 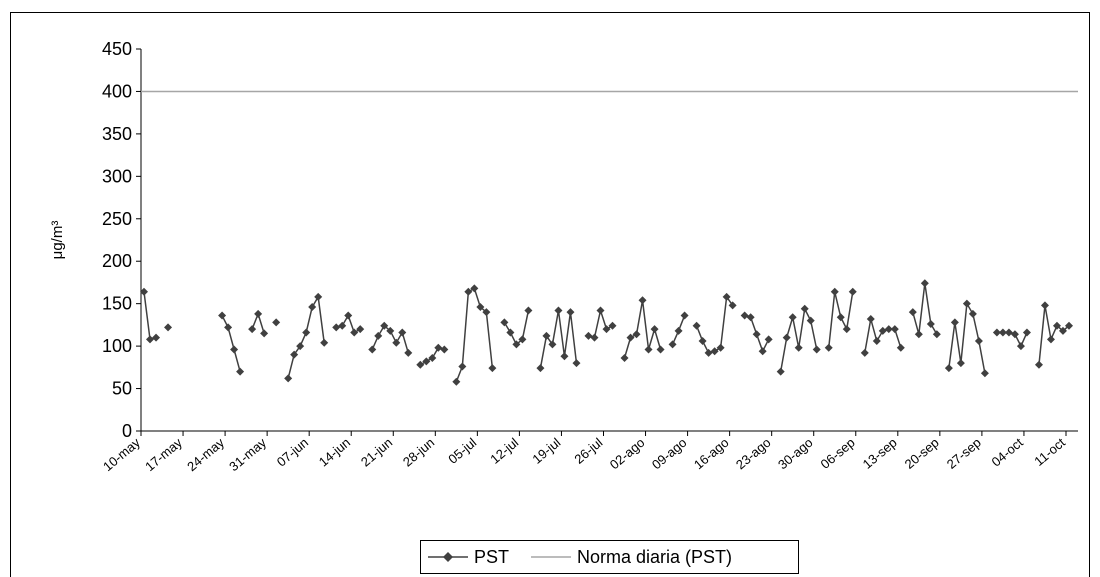 What do you see at coordinates (117, 219) in the screenshot?
I see `y-tick-label: 250` at bounding box center [117, 219].